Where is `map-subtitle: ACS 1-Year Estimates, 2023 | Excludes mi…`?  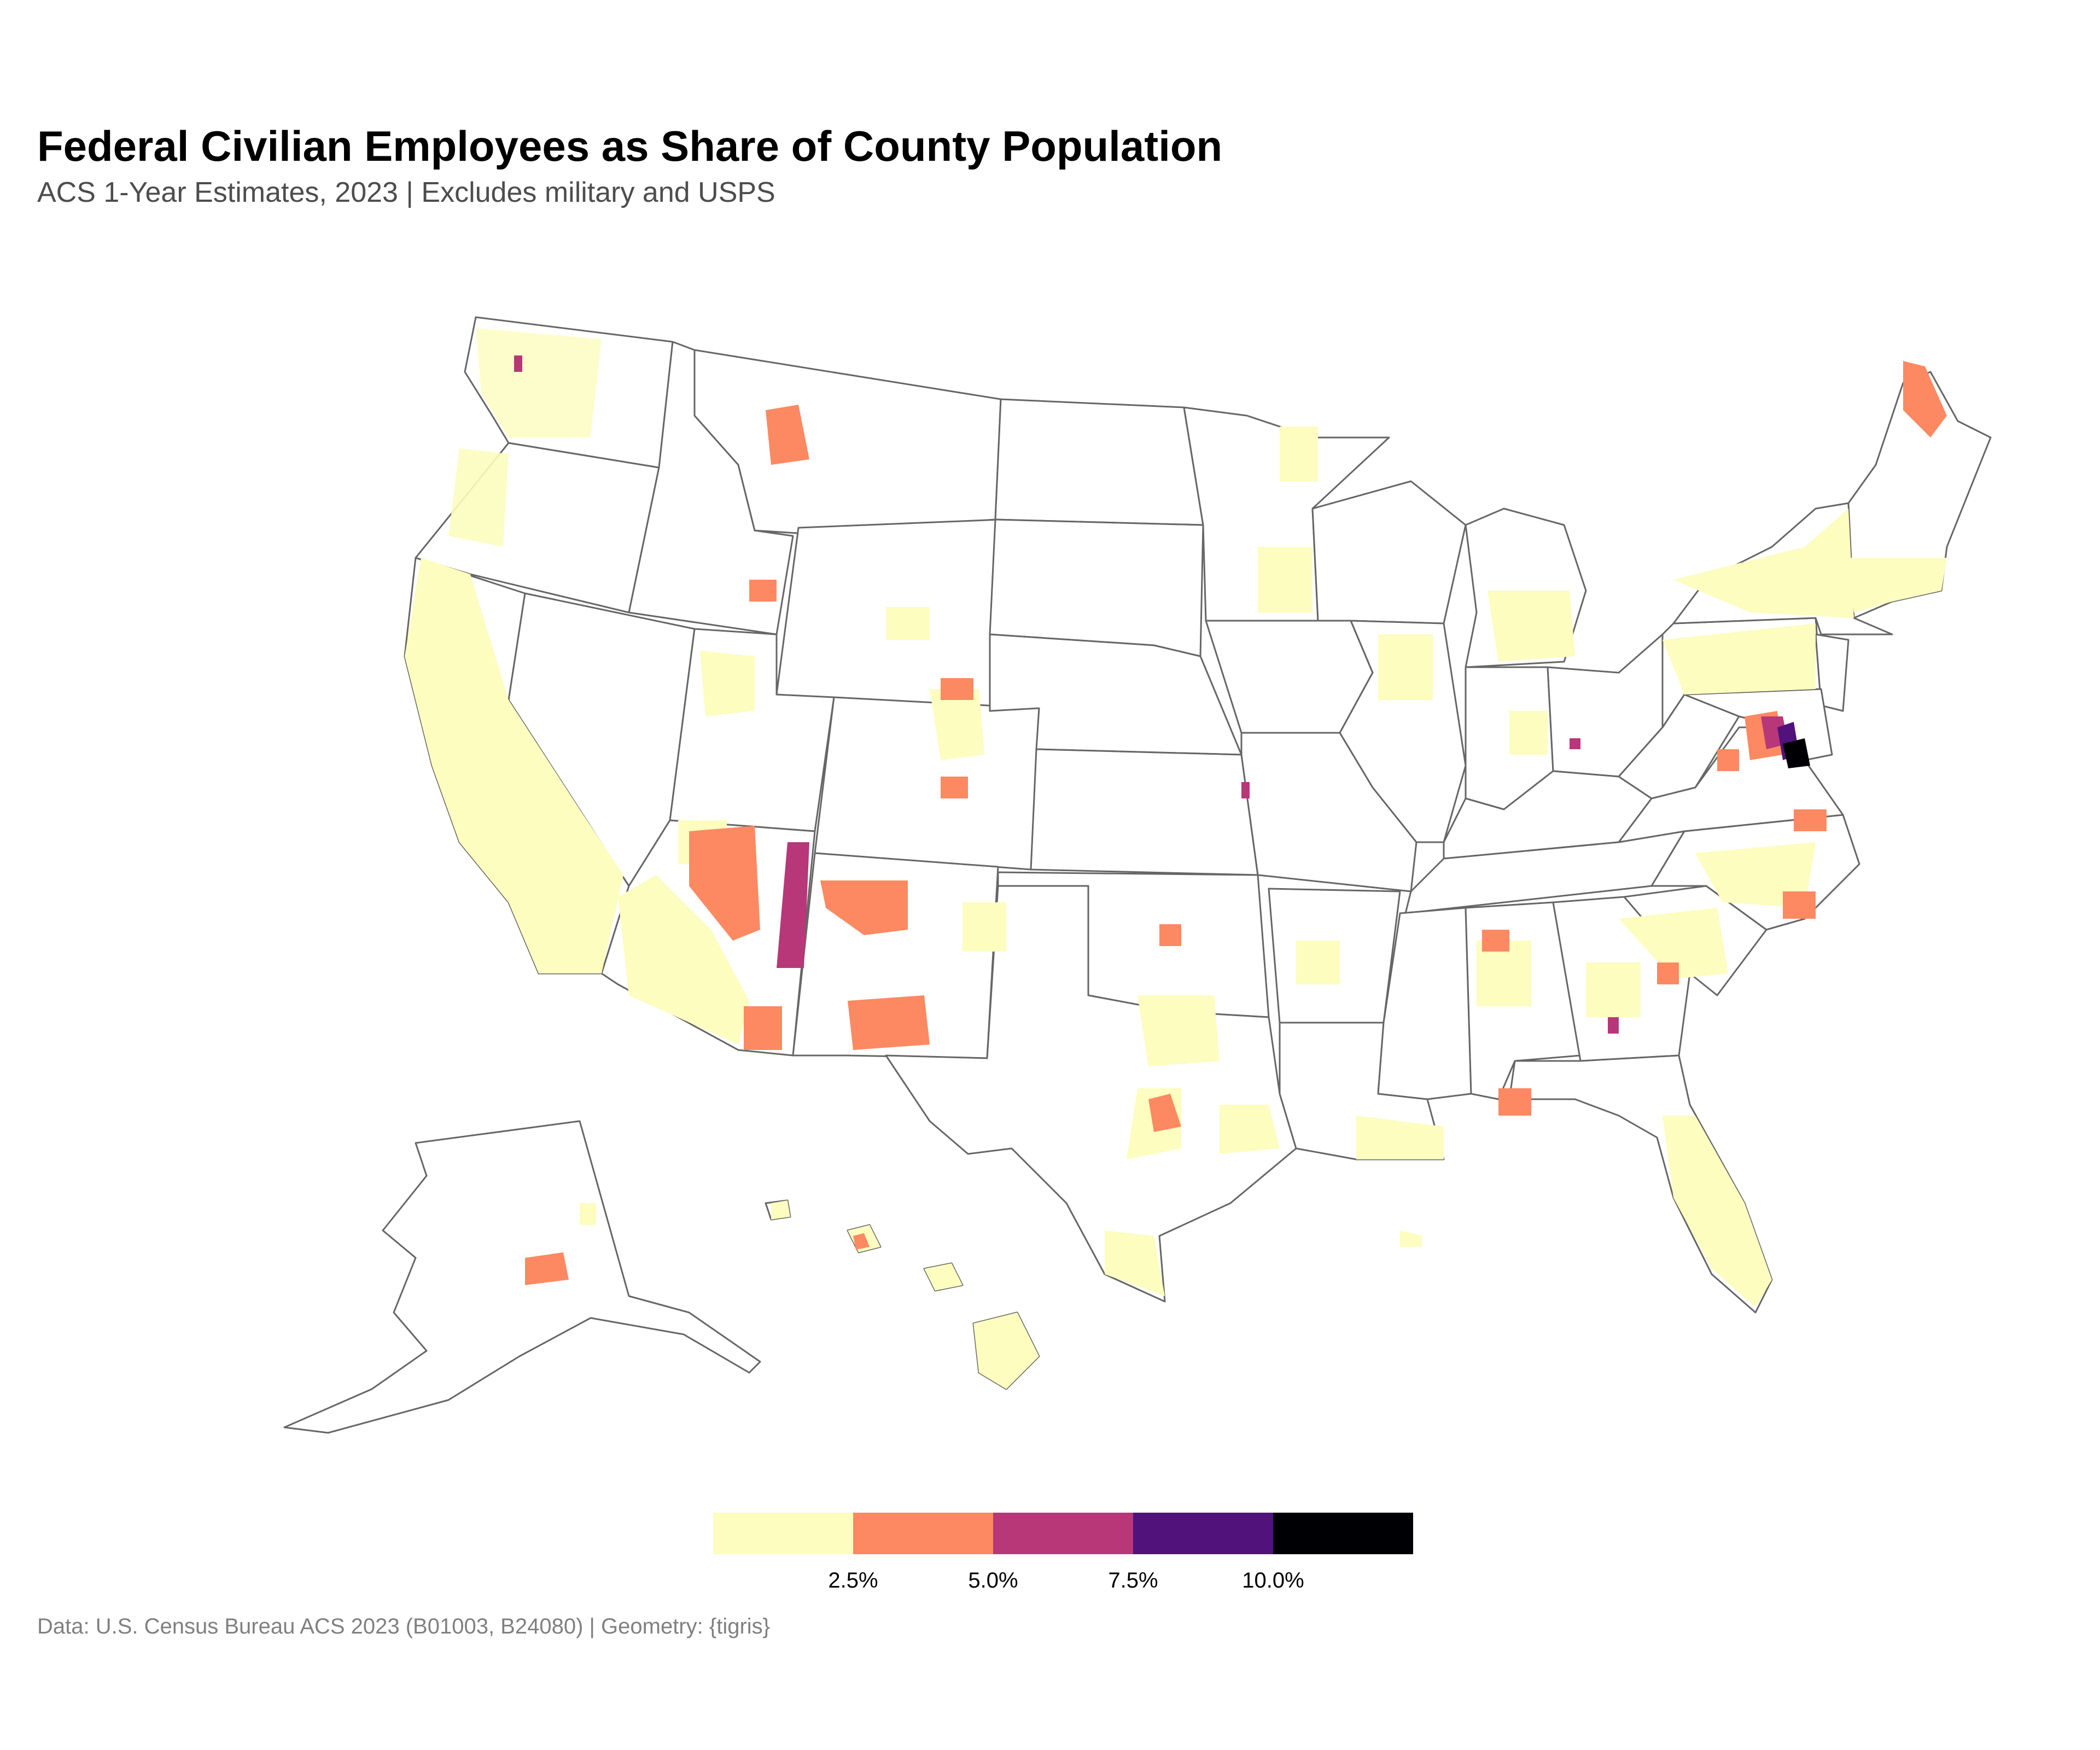
map-subtitle: ACS 1-Year Estimates, 2023 | Excludes mi… is located at coordinates (406, 192).